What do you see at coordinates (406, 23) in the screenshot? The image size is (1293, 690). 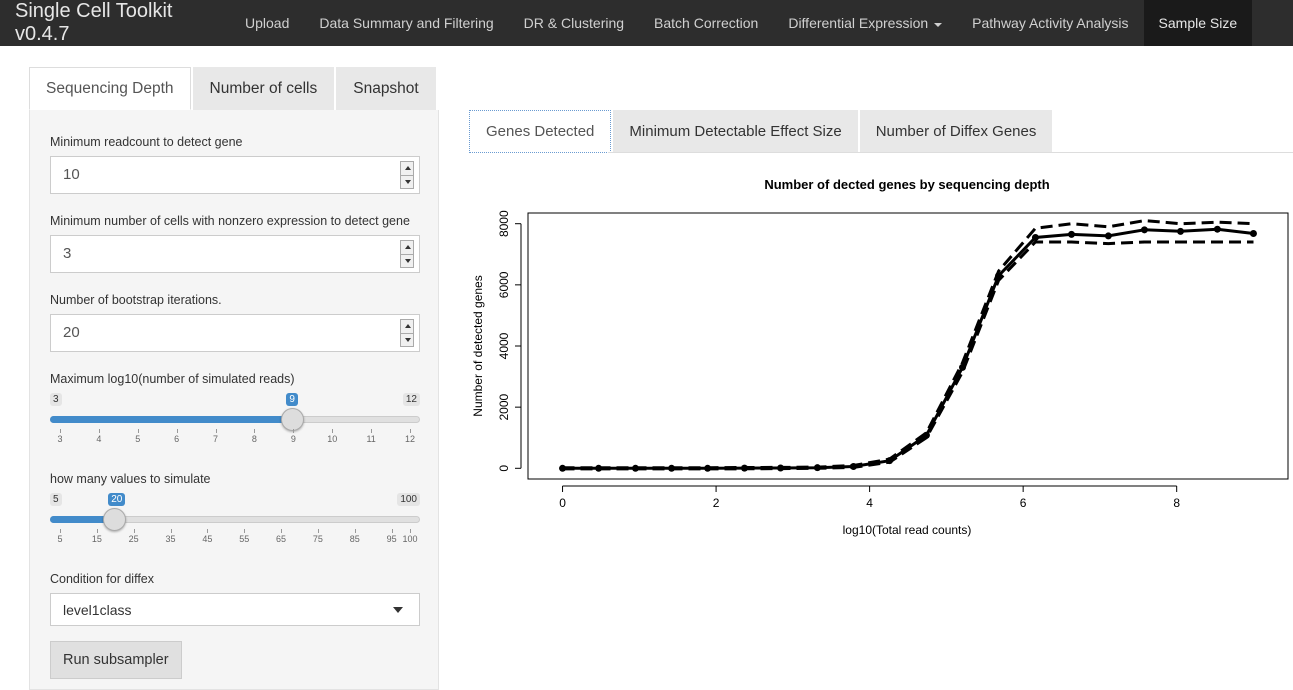 I see `nav-data-summary: Data Summary and Filtering` at bounding box center [406, 23].